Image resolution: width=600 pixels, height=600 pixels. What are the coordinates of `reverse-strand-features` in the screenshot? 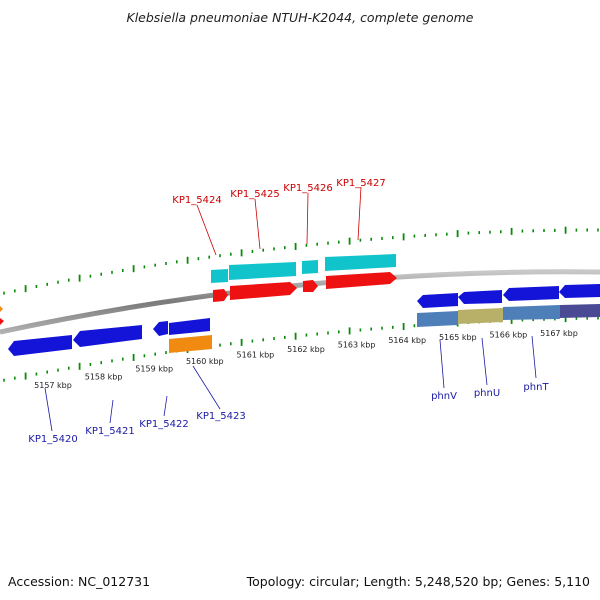 It's located at (300, 320).